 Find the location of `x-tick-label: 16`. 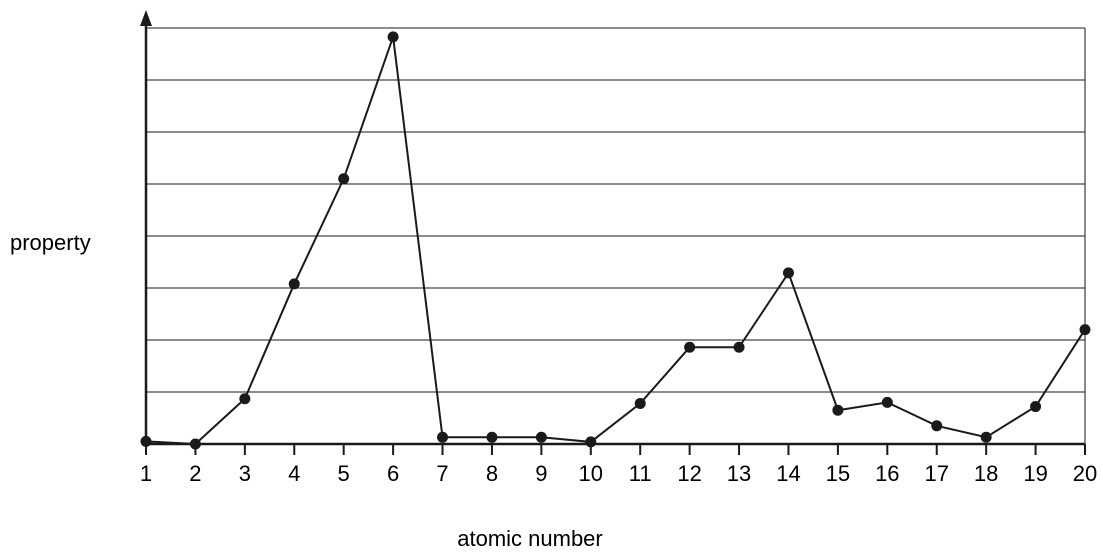

x-tick-label: 16 is located at coordinates (887, 473).